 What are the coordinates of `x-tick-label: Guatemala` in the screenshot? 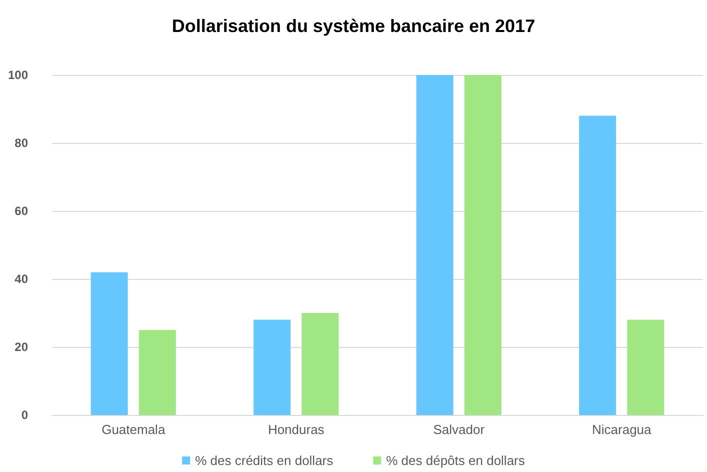 It's located at (134, 429).